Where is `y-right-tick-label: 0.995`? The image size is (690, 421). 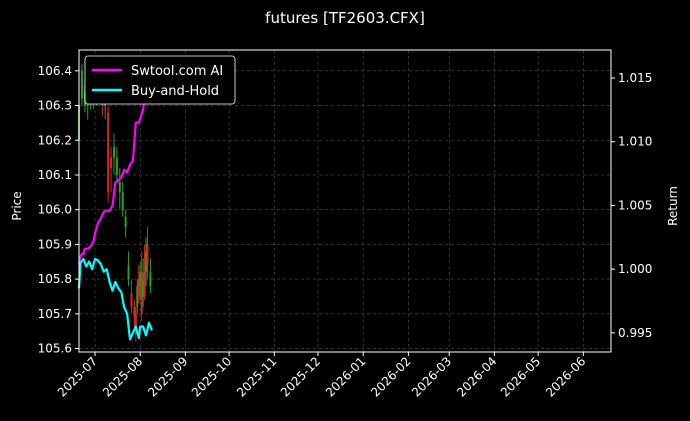 y-right-tick-label: 0.995 is located at coordinates (635, 333).